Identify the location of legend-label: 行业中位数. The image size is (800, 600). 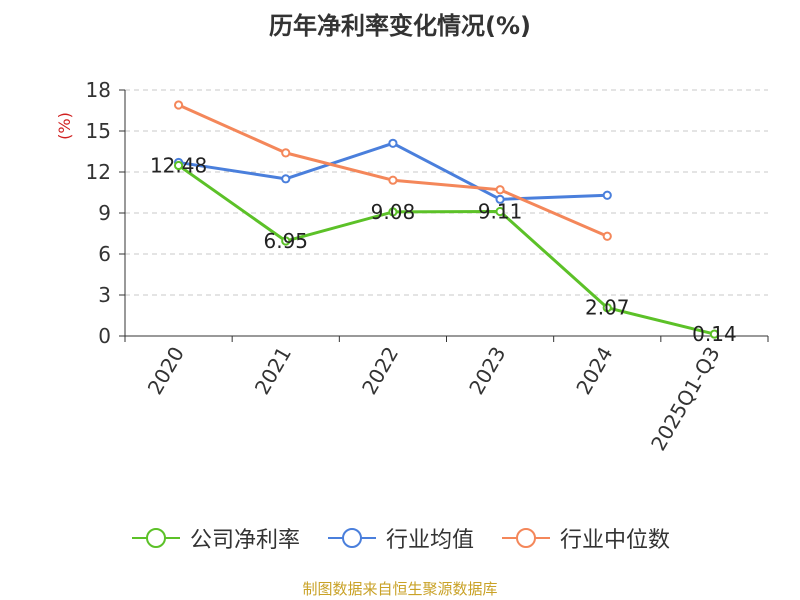
(615, 540).